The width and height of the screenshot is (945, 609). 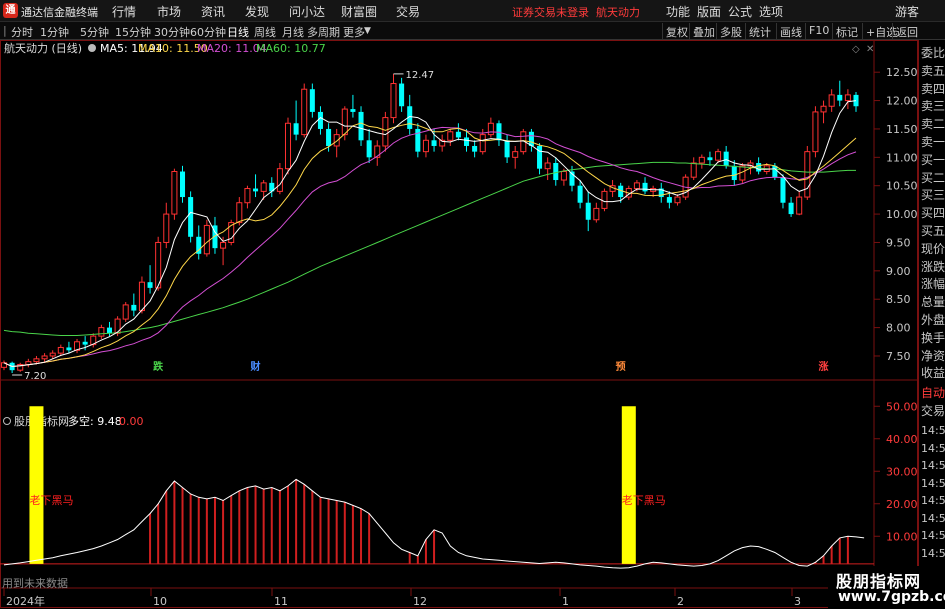 I want to click on menu-gongshi: 公式, so click(x=740, y=12).